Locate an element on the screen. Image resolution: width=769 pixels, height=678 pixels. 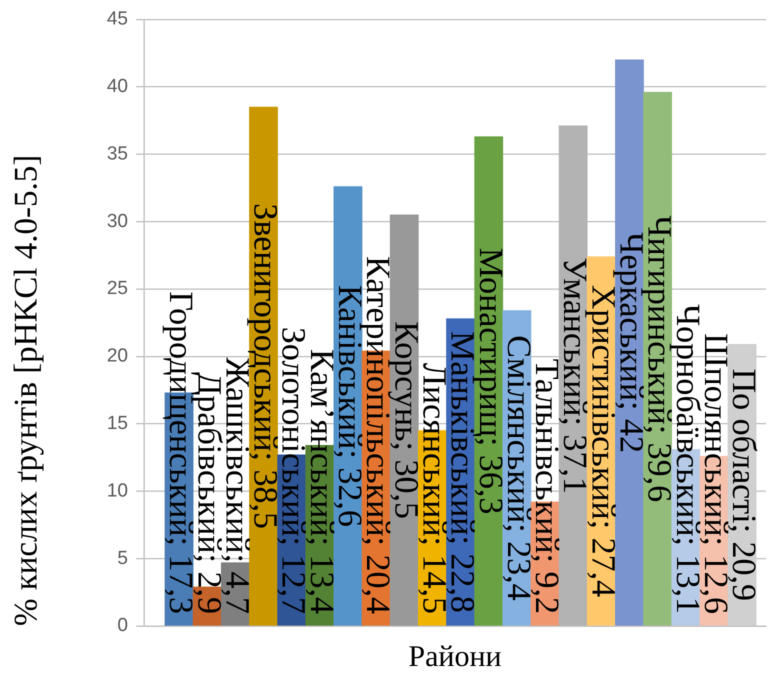
y-tick-label: 25 is located at coordinates (117, 289).